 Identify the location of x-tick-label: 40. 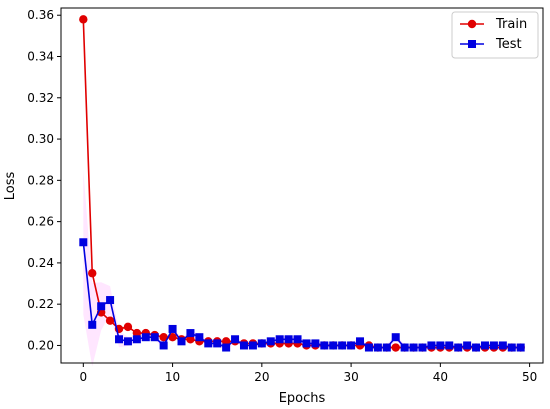
(440, 377).